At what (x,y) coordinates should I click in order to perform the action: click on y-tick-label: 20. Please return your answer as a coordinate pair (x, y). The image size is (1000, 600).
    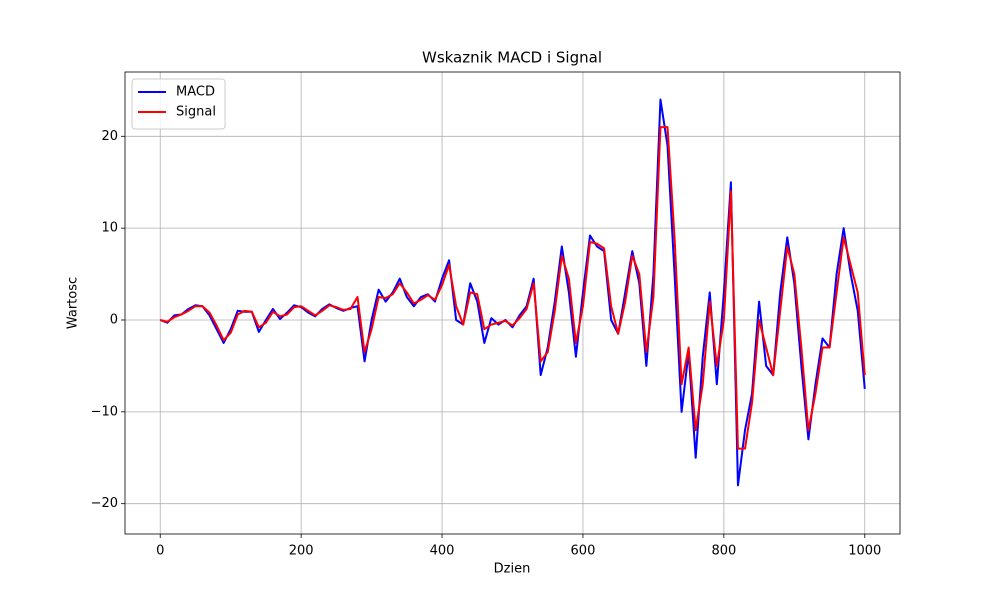
    Looking at the image, I should click on (109, 136).